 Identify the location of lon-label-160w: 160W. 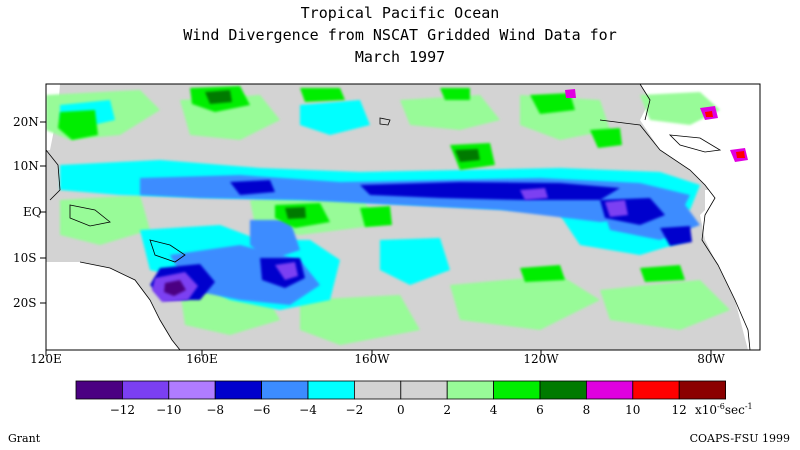
(372, 359).